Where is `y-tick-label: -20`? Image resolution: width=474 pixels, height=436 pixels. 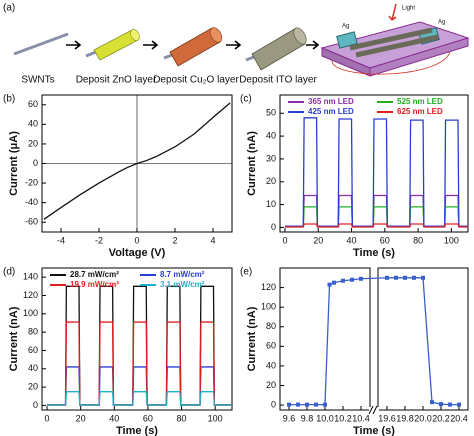 y-tick-label: -20 is located at coordinates (31, 182).